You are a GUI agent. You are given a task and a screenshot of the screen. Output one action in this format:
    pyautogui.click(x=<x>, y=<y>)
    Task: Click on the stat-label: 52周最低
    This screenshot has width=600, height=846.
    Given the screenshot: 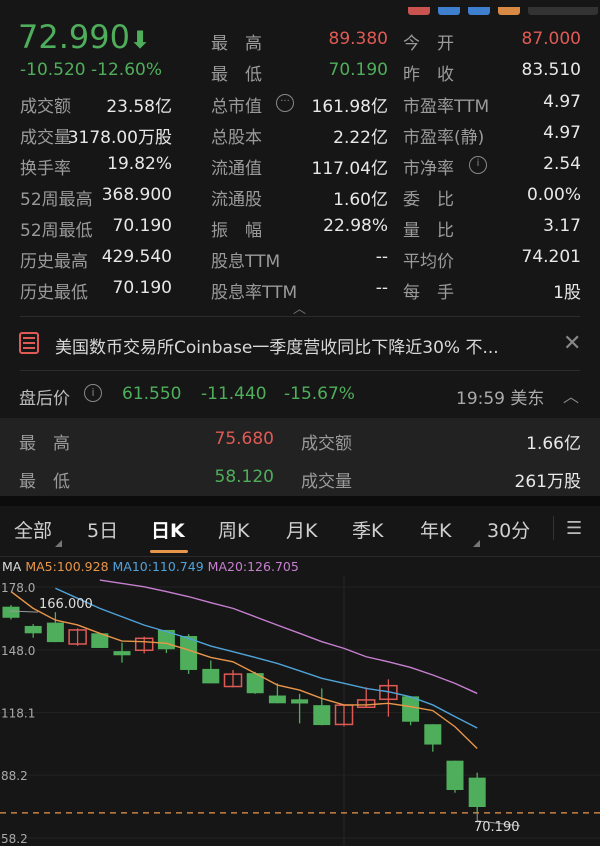 What is the action you would take?
    pyautogui.click(x=56, y=231)
    